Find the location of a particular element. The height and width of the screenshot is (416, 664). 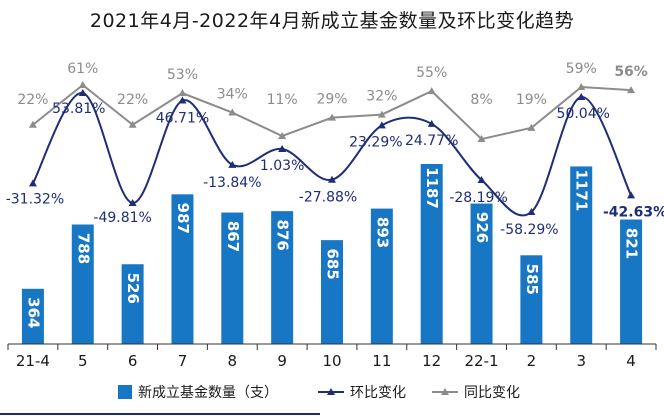

yoy-value-label: 53% is located at coordinates (182, 75).